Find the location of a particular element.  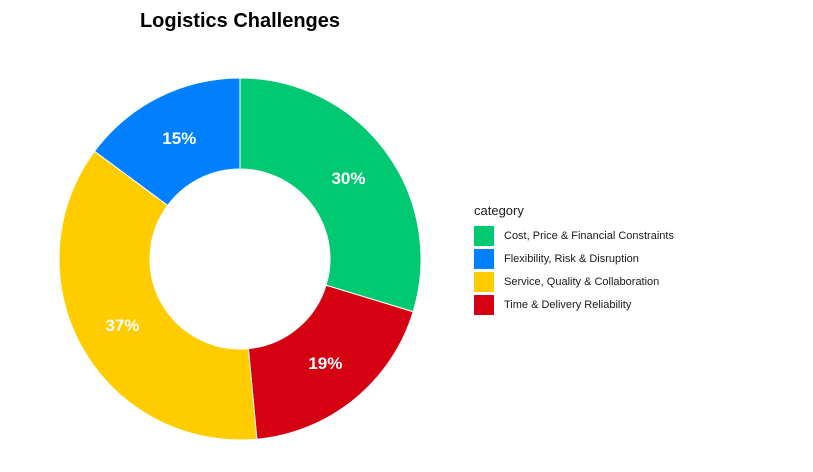

legend-label: Time & Delivery Reliability is located at coordinates (568, 304).